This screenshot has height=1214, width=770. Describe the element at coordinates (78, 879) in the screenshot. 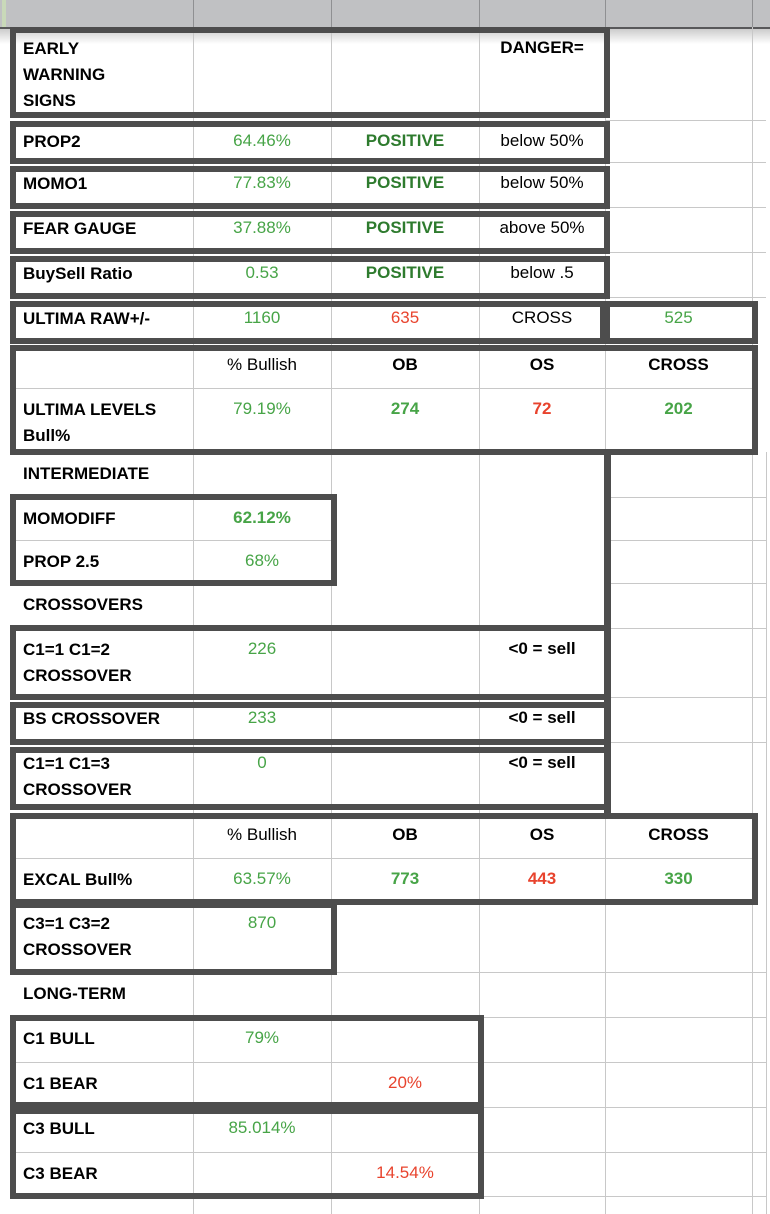

I see `cell-excal-label: EXCAL Bull%` at that location.